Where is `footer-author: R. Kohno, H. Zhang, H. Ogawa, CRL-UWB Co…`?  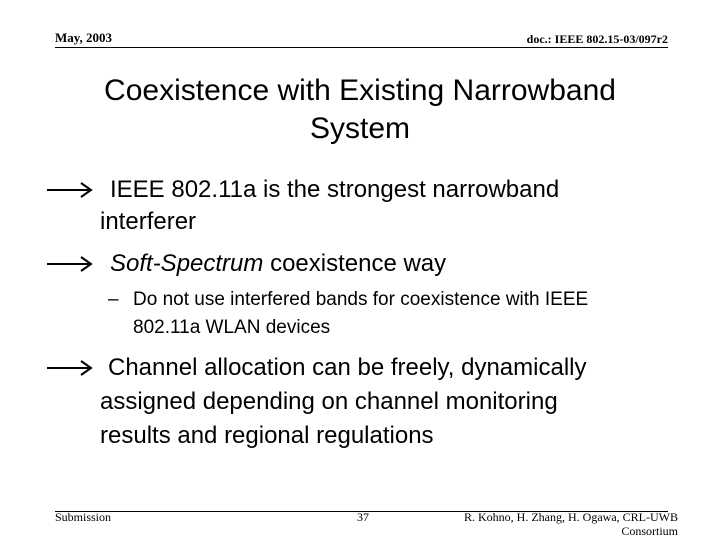 footer-author: R. Kohno, H. Zhang, H. Ogawa, CRL-UWB Co… is located at coordinates (571, 524).